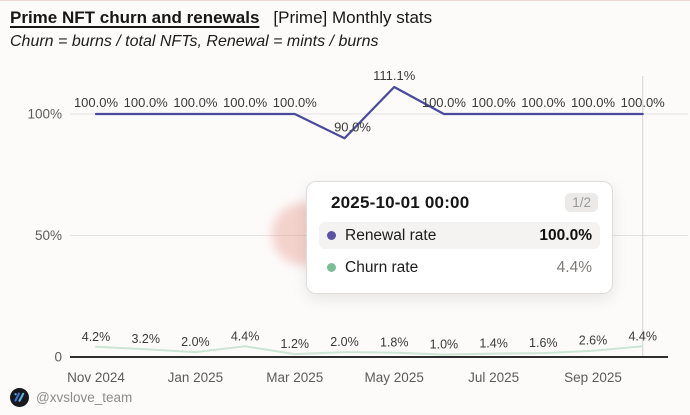  Describe the element at coordinates (331, 267) in the screenshot. I see `churn-dot-icon` at that location.